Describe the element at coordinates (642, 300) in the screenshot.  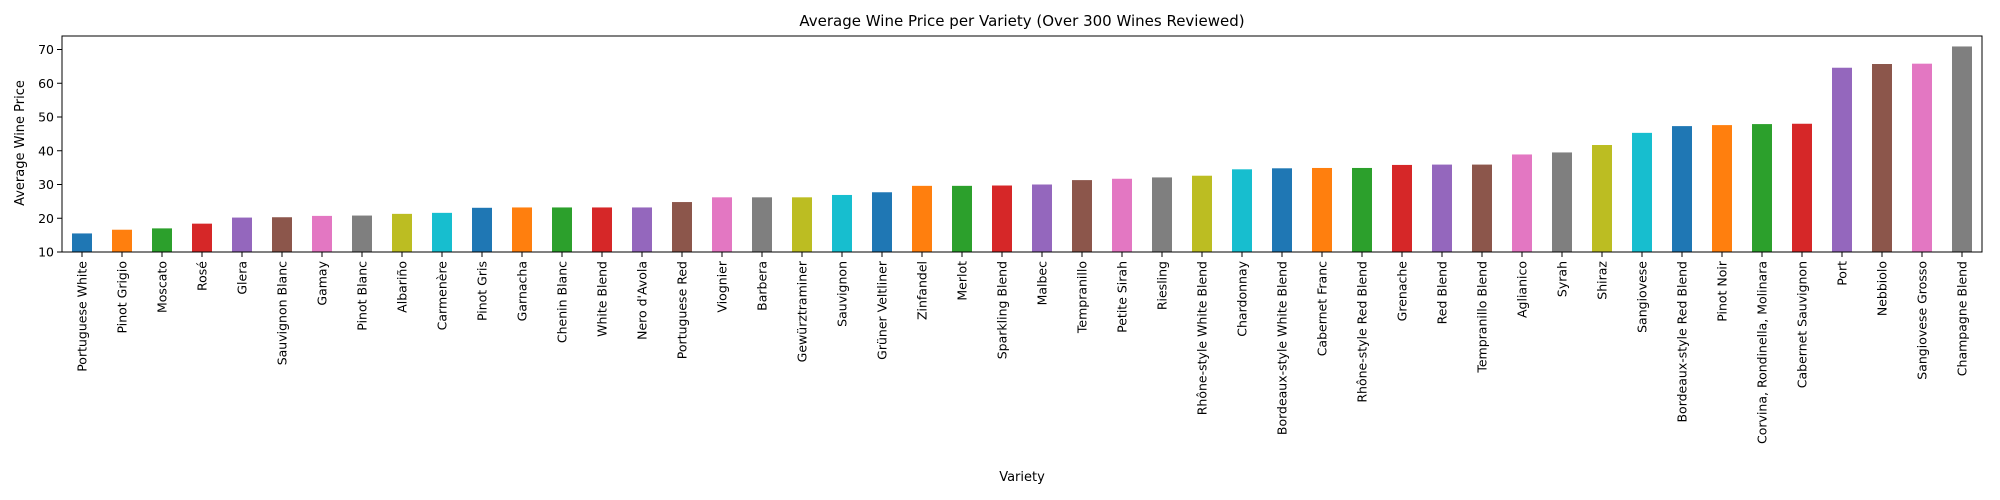
I see `x-tick-label: Nero d'Avola` at that location.